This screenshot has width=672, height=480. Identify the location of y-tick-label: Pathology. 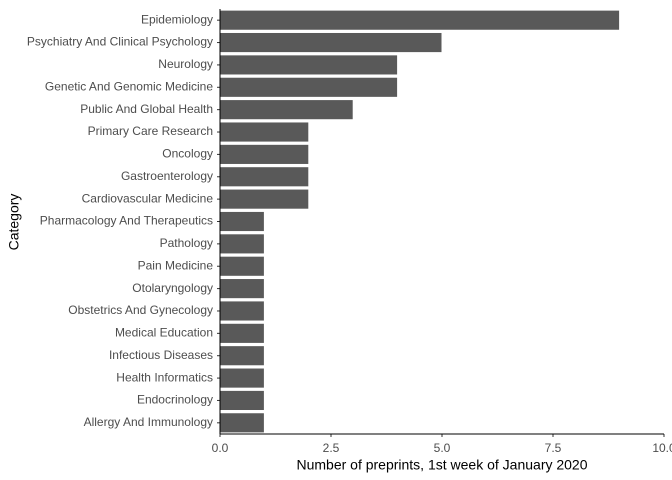
(186, 243).